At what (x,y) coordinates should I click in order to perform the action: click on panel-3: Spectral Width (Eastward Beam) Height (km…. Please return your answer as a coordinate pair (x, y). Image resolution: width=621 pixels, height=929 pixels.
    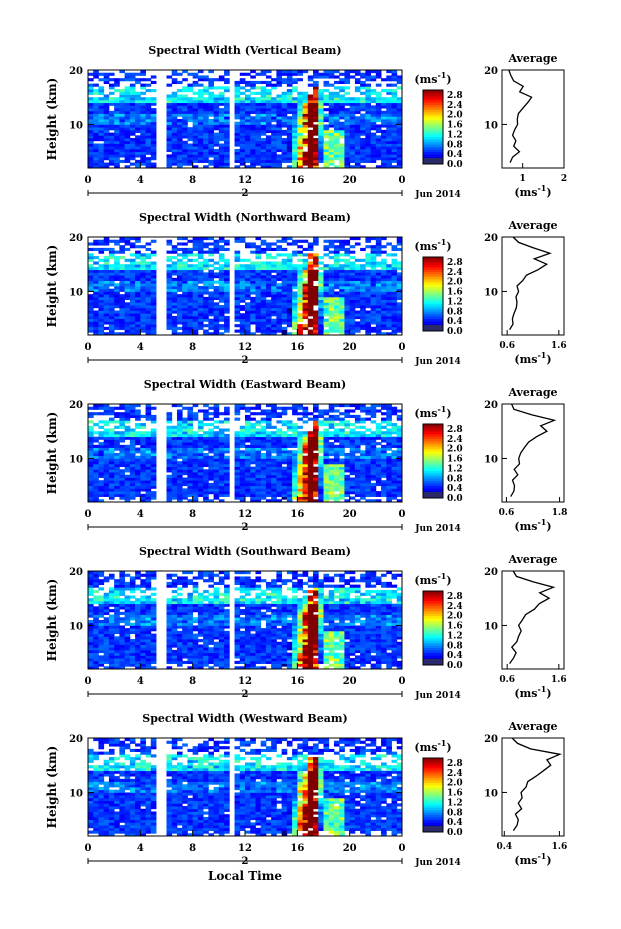
    Looking at the image, I should click on (306, 456).